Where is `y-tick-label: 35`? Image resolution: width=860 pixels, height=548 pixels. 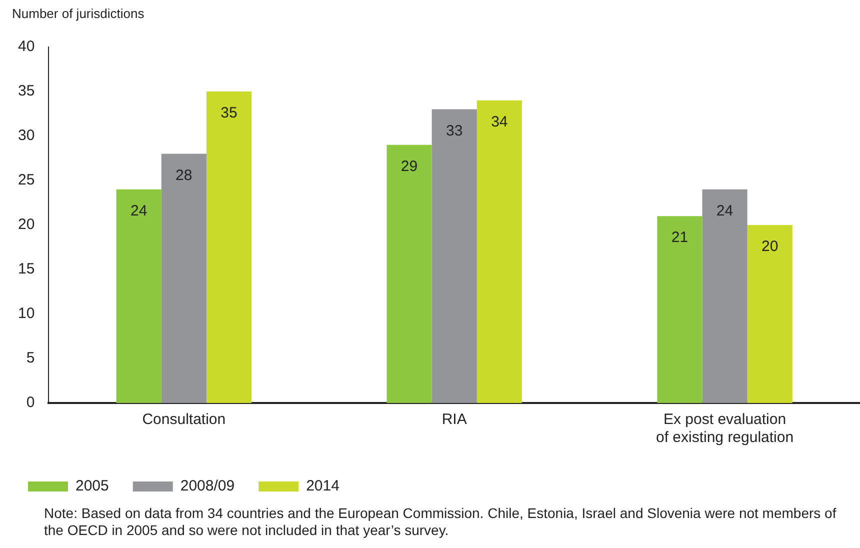 y-tick-label: 35 is located at coordinates (26, 91).